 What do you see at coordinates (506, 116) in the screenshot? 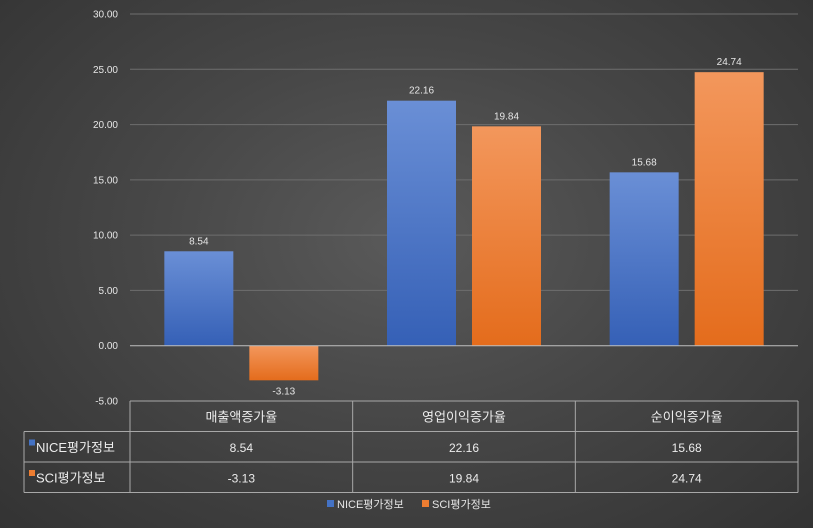
I see `data-label: 19.84` at bounding box center [506, 116].